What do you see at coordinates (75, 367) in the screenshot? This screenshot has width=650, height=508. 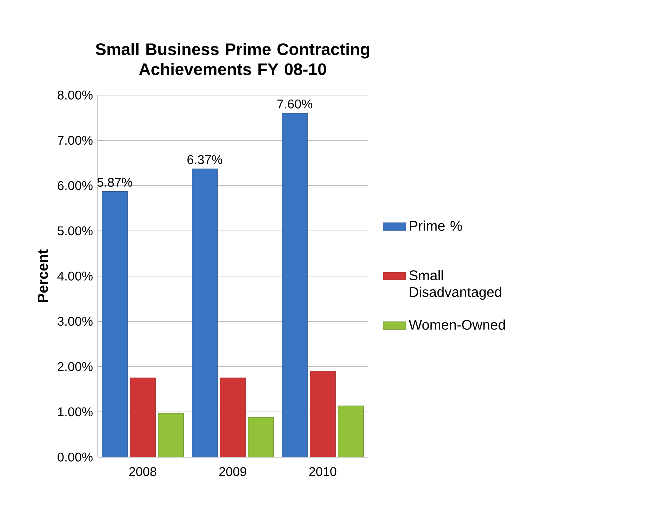 I see `y-tick-label: 2.00%` at bounding box center [75, 367].